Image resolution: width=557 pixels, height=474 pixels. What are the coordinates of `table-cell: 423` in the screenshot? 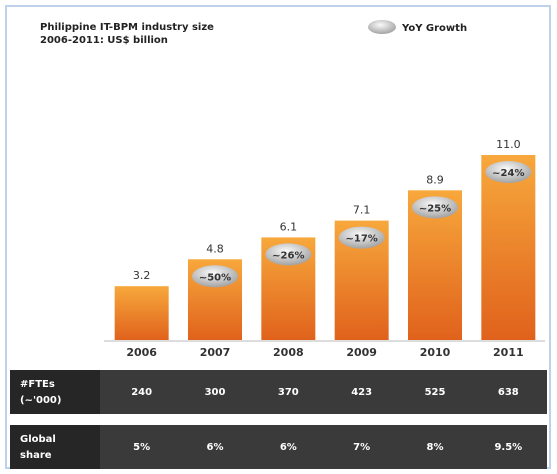 It's located at (361, 392).